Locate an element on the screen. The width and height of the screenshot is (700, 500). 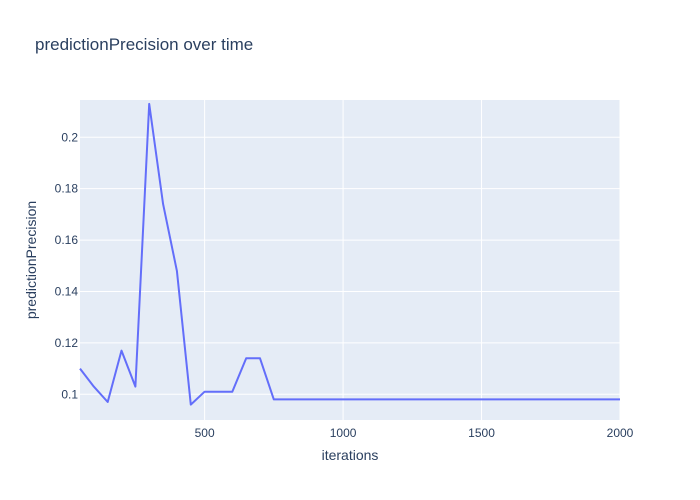
y-tick-label: 0.14 is located at coordinates (67, 291).